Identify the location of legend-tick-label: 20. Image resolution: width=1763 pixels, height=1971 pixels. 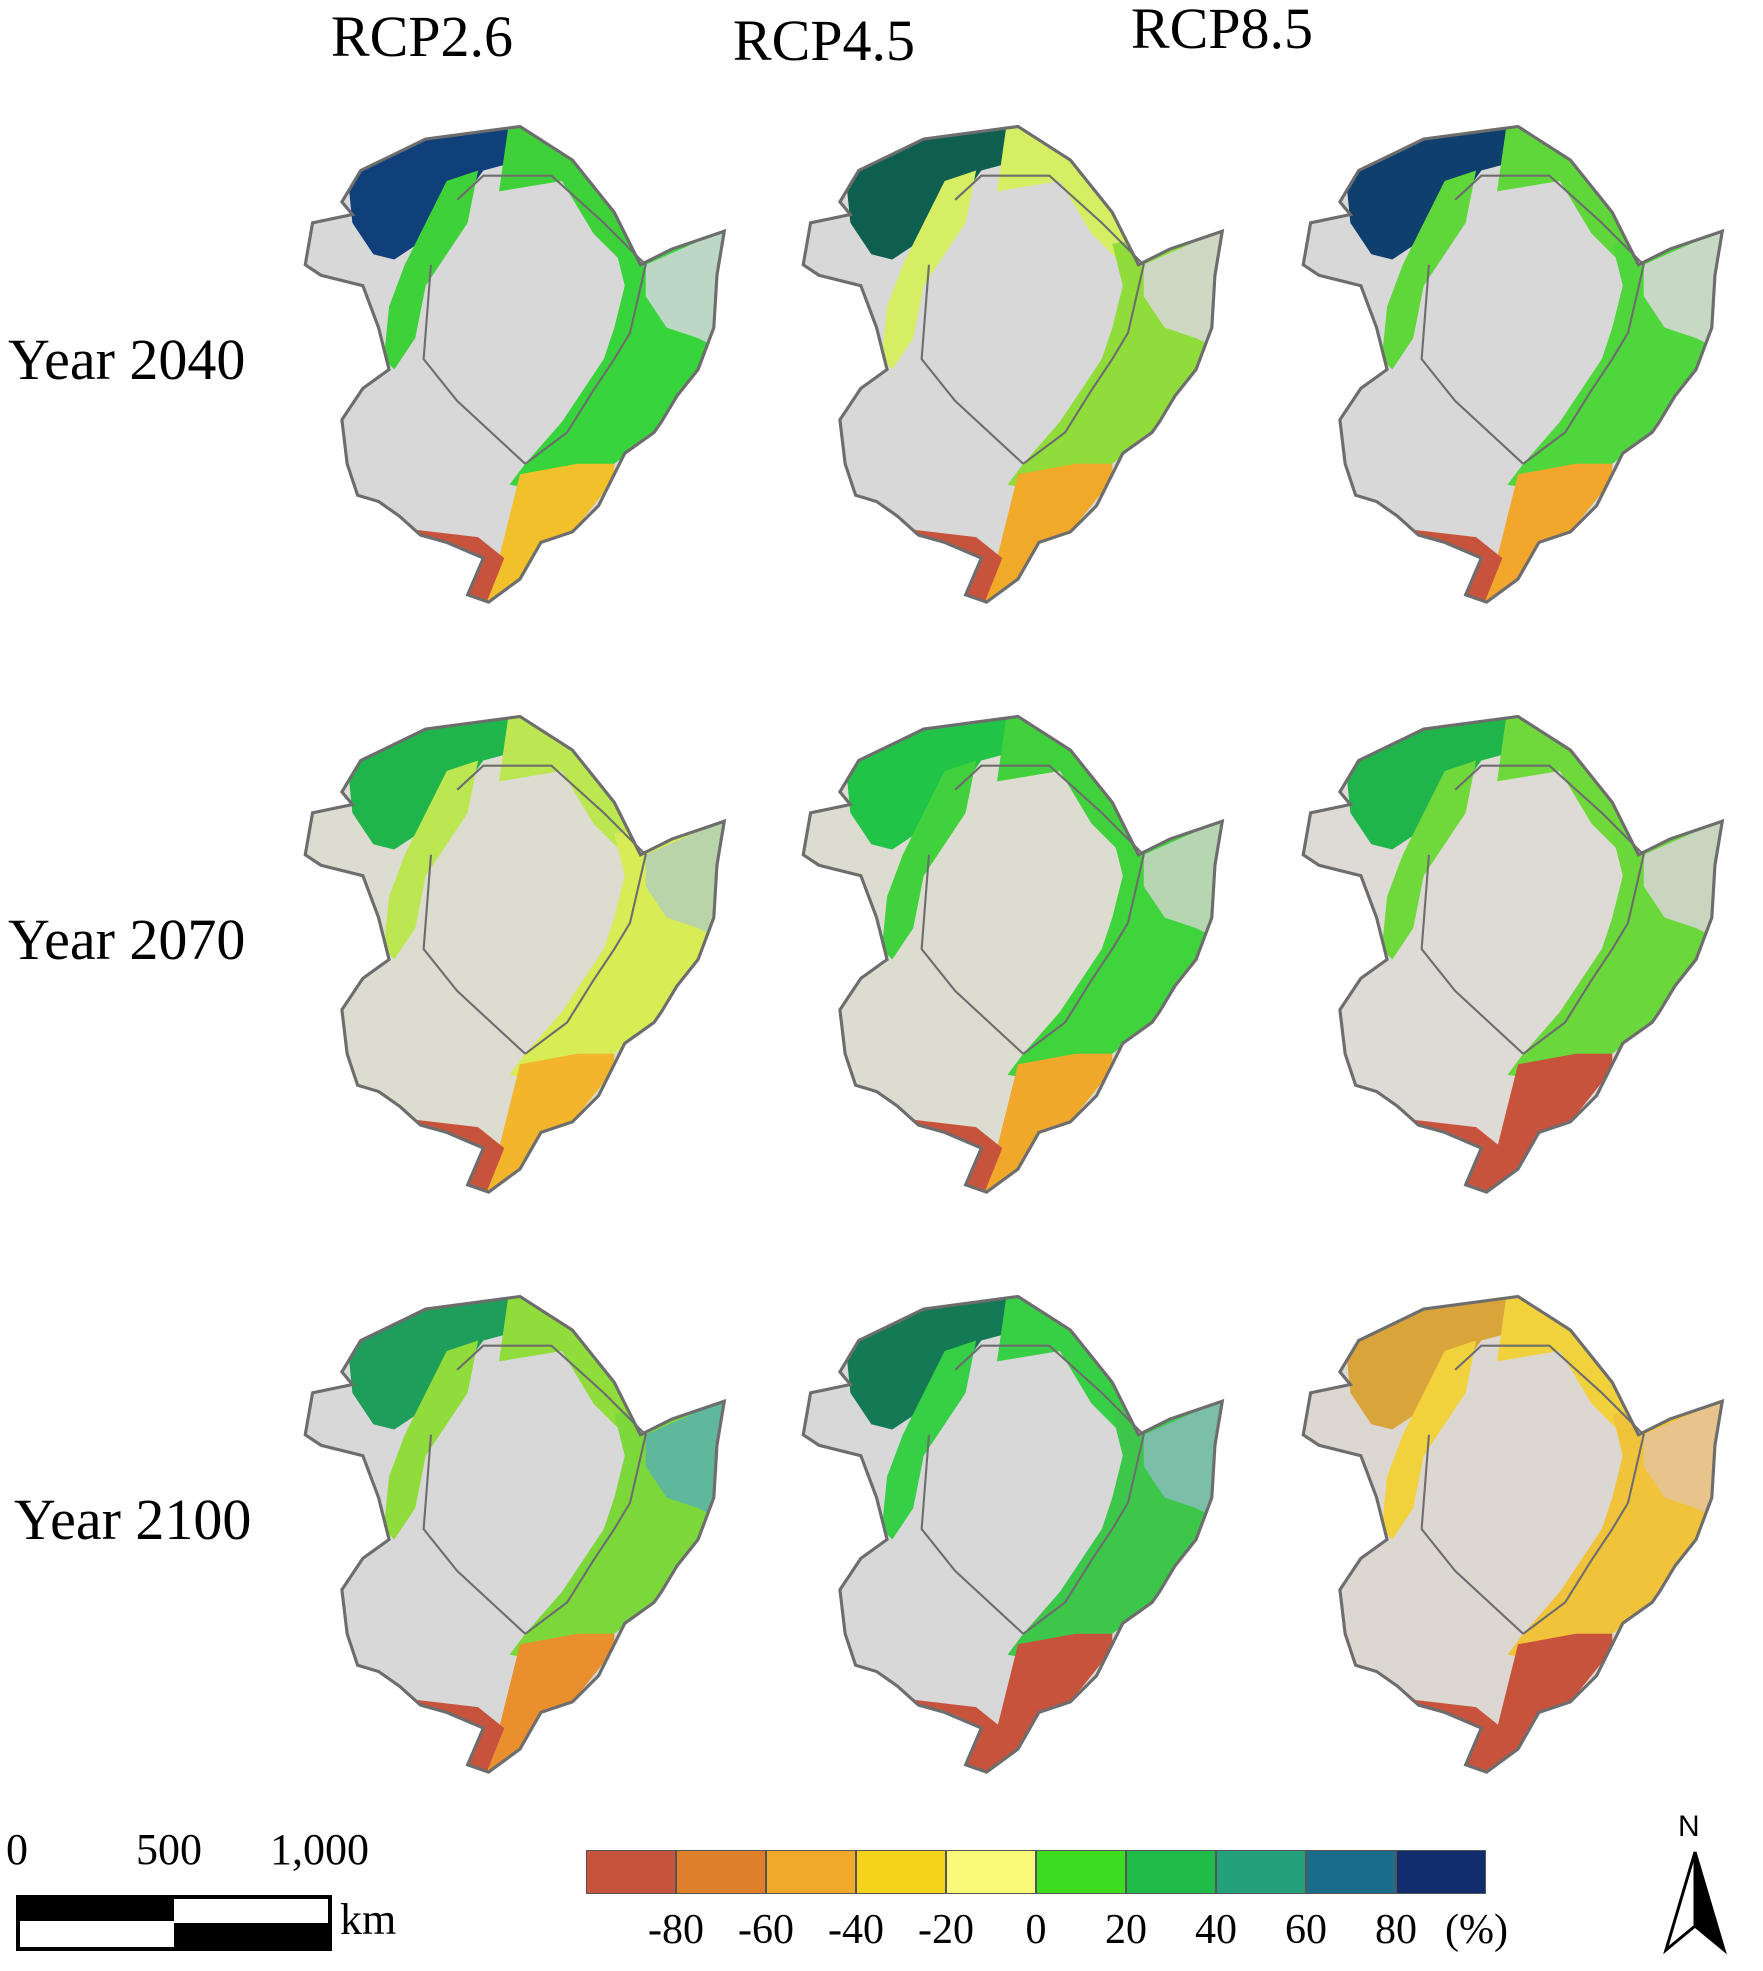
(1126, 1930).